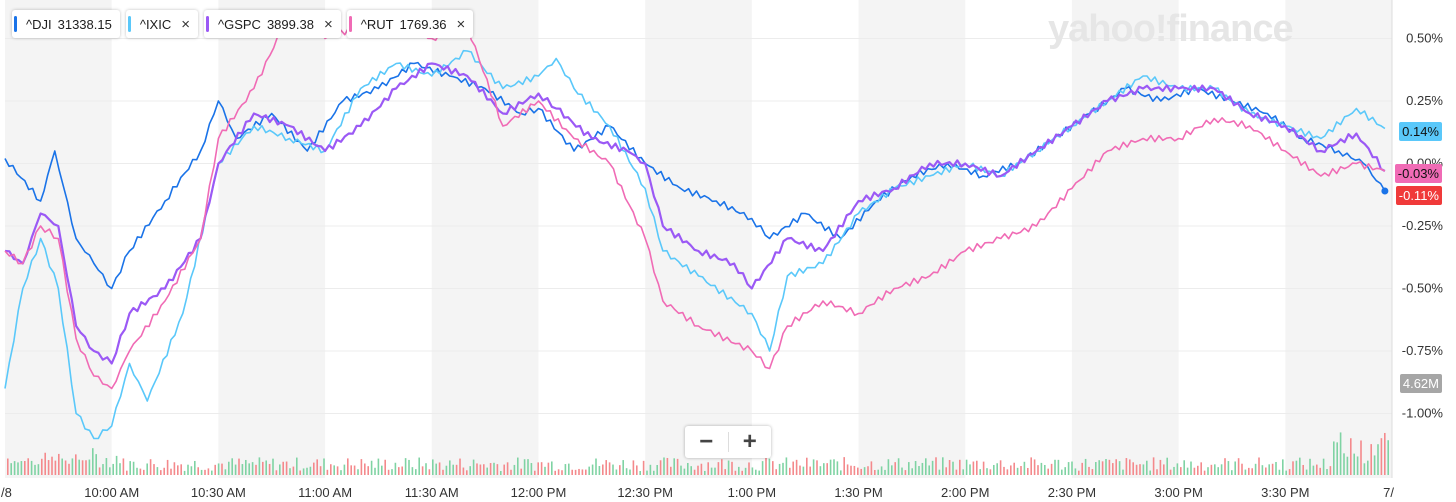 This screenshot has width=1456, height=502. I want to click on x-tick-label: 10:00 AM, so click(111, 492).